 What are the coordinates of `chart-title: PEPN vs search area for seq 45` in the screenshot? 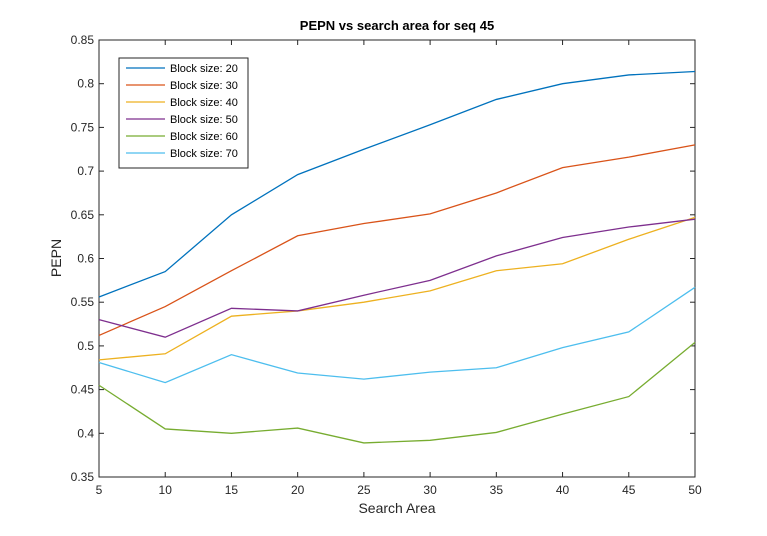 It's located at (397, 25).